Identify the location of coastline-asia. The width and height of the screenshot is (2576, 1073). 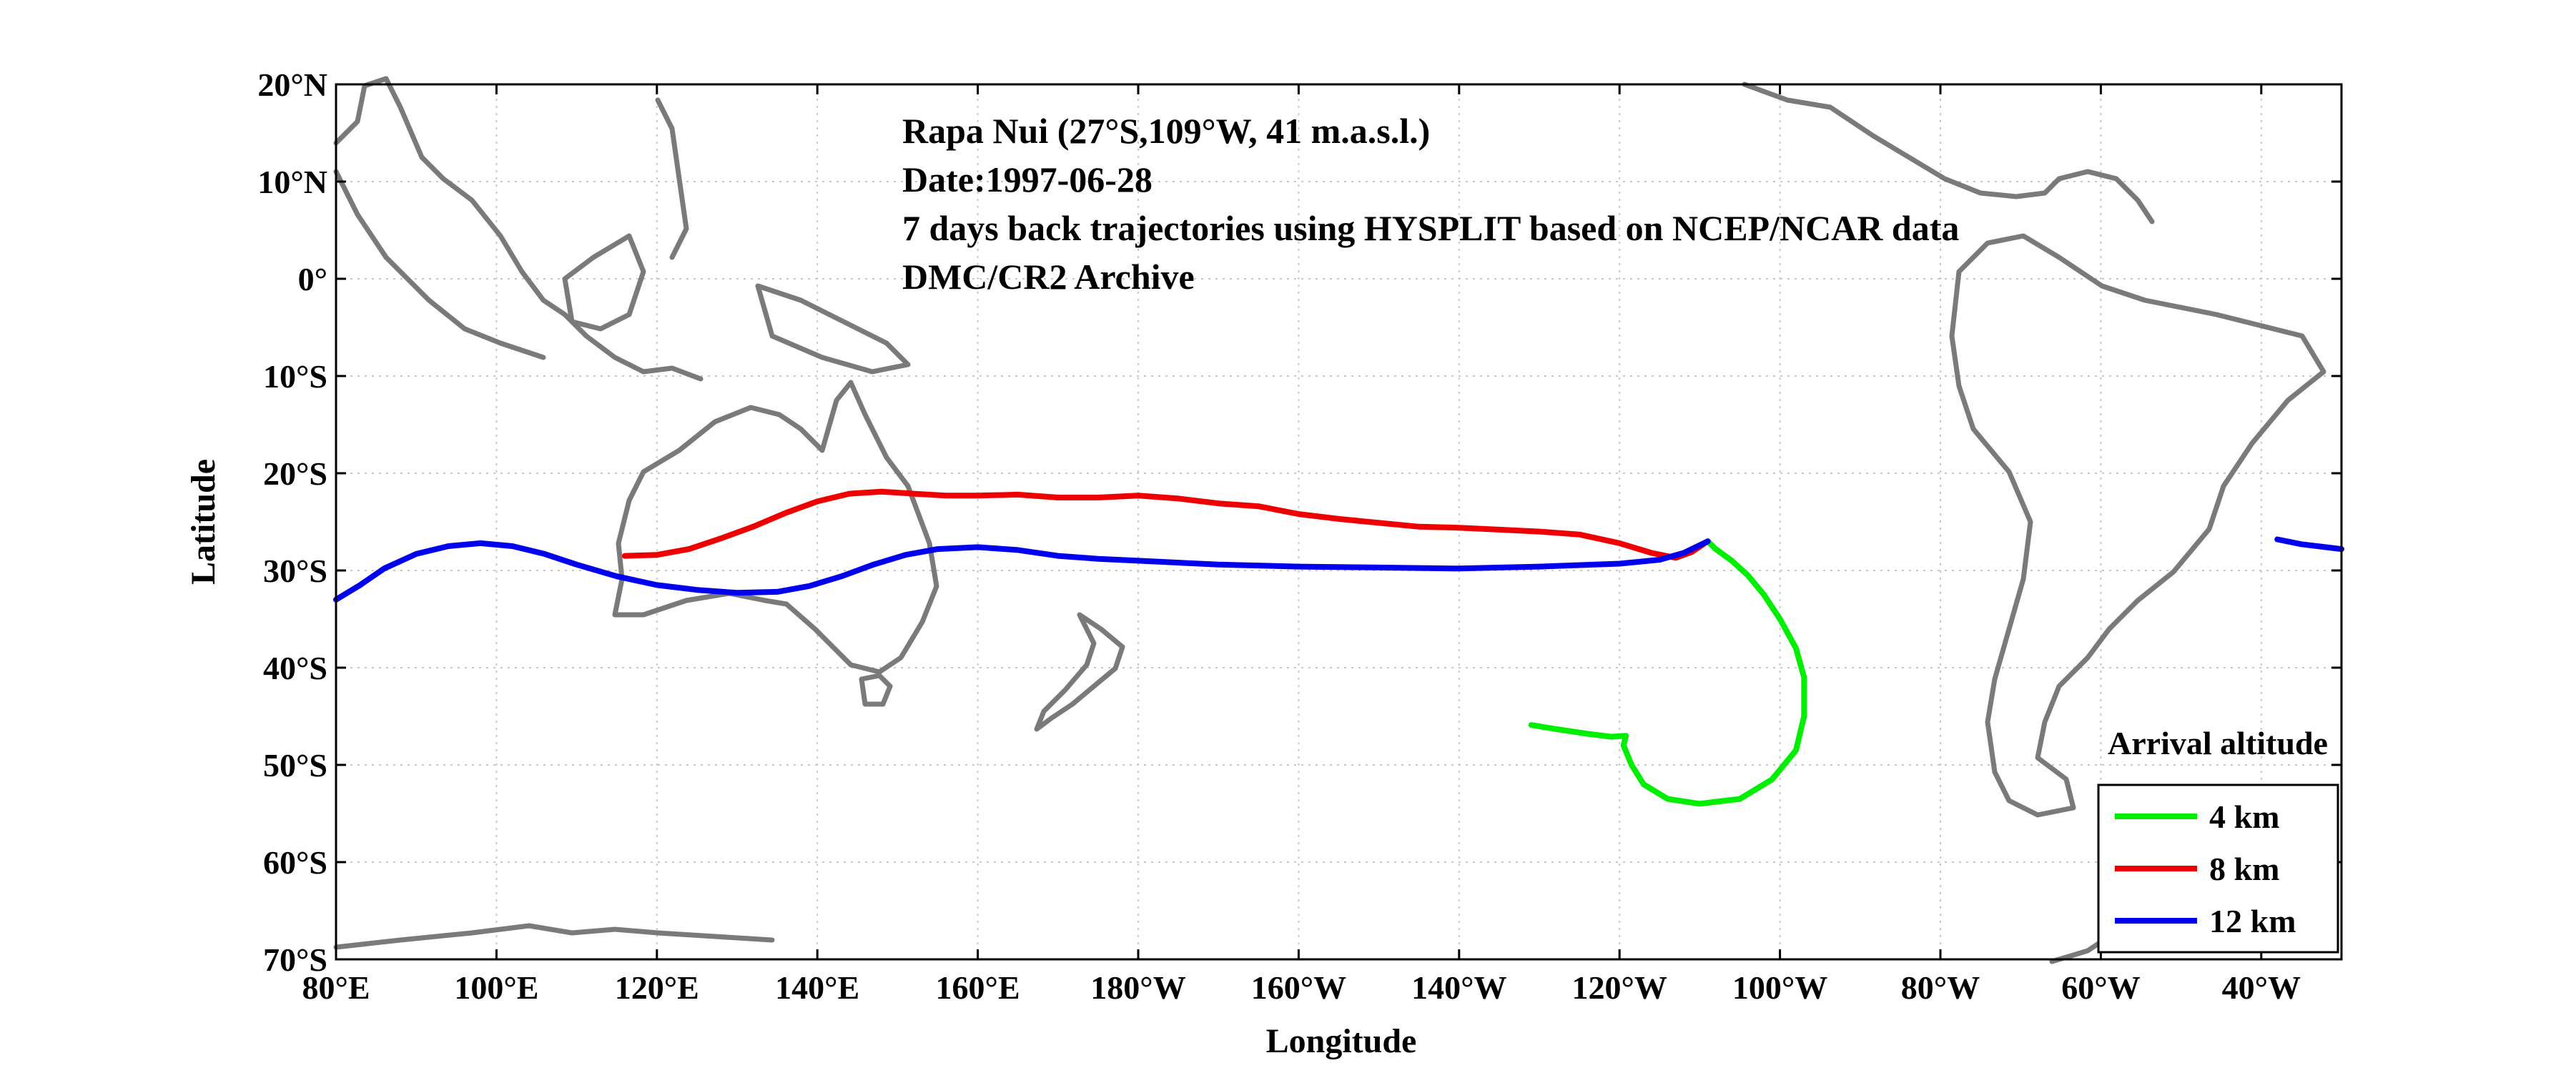
(518, 229).